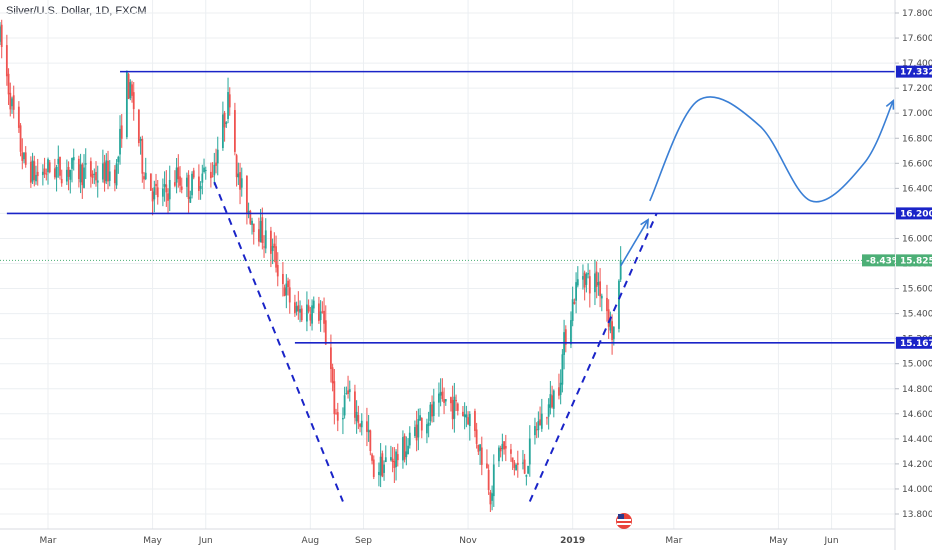 The image size is (932, 550). What do you see at coordinates (831, 541) in the screenshot?
I see `x-tick-label: Jun` at bounding box center [831, 541].